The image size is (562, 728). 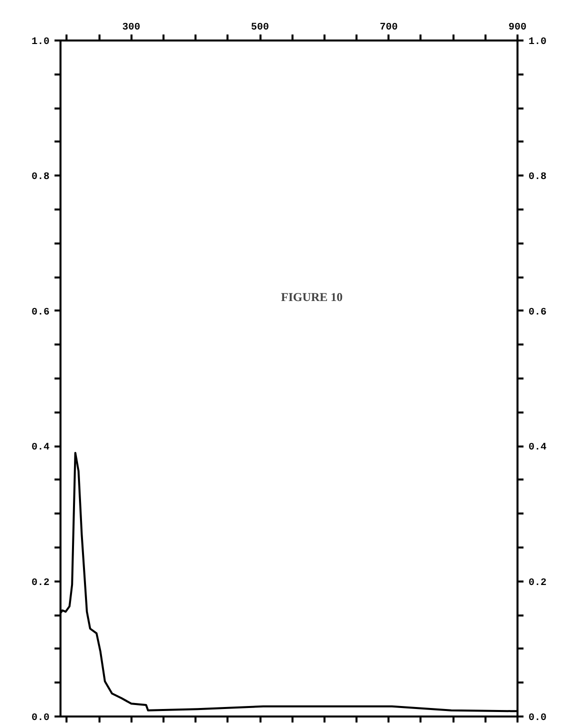 I want to click on y-tick-label: 0.6, so click(x=40, y=312).